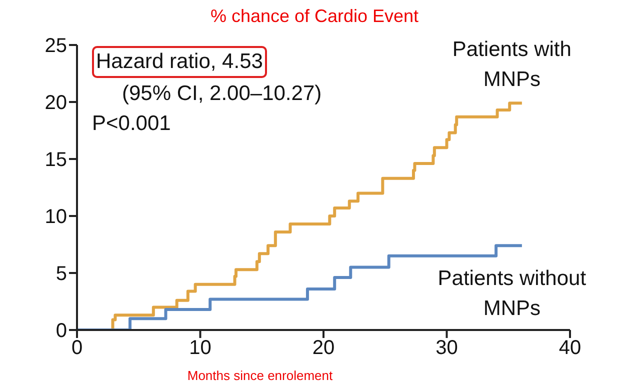 Image resolution: width=629 pixels, height=387 pixels. What do you see at coordinates (179, 62) in the screenshot?
I see `outline-box: Hazard ratio, 4.53` at bounding box center [179, 62].